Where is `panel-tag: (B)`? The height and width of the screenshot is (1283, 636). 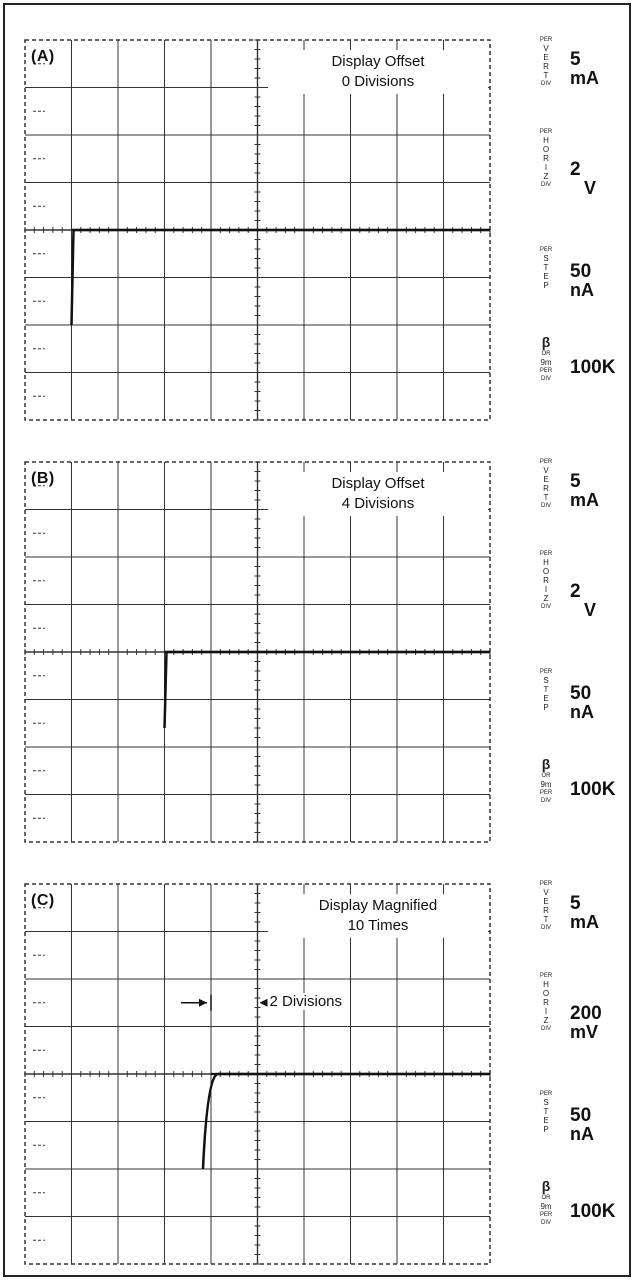 panel-tag: (B) is located at coordinates (43, 478).